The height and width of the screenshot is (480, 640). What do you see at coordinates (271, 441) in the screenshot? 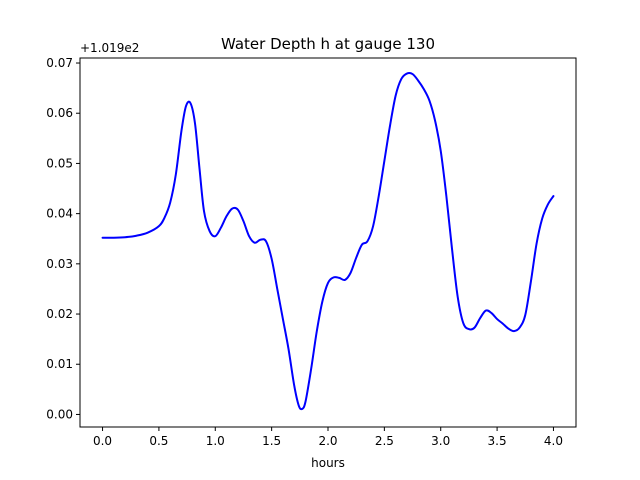
I see `x-tick-label: 1.5` at bounding box center [271, 441].